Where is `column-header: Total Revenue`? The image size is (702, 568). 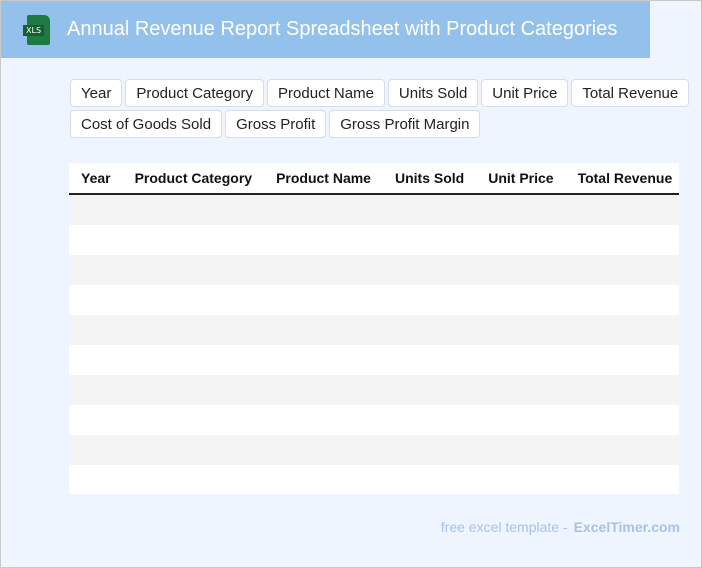 column-header: Total Revenue is located at coordinates (622, 179).